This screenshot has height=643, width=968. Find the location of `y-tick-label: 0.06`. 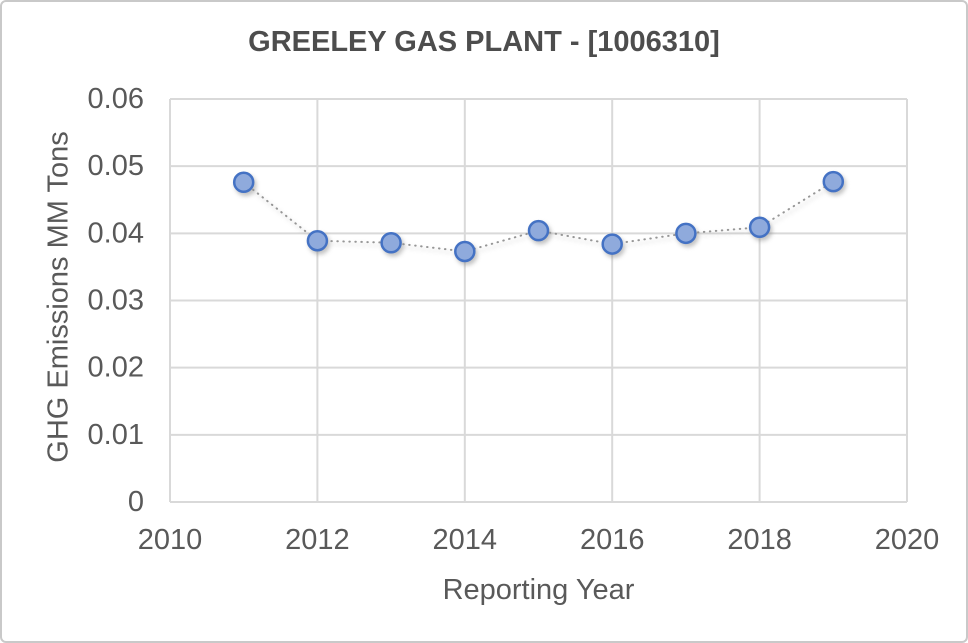

y-tick-label: 0.06 is located at coordinates (116, 99).